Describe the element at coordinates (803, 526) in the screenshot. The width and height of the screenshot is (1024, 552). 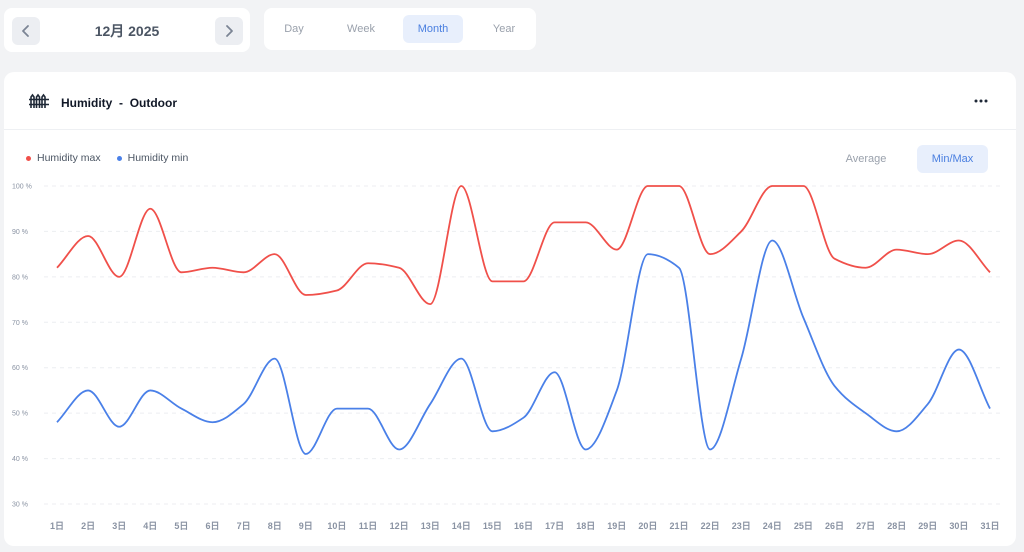
I see `x-tick-label: 25日` at that location.